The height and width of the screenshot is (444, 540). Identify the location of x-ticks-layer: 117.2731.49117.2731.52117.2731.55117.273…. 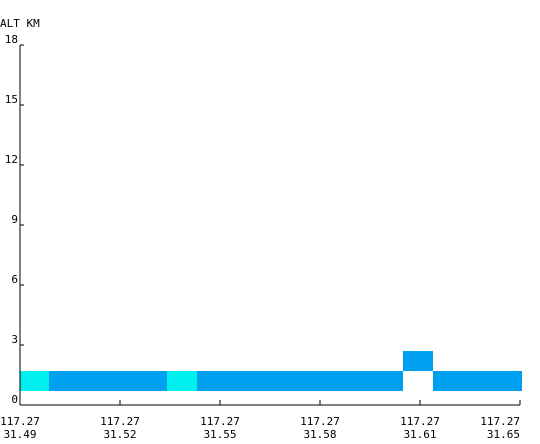
(260, 420).